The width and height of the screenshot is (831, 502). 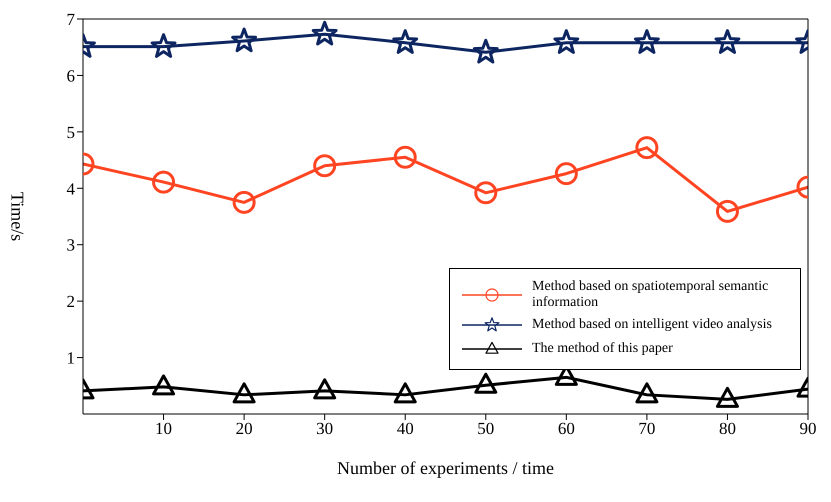 I want to click on y-tick-label: 4, so click(x=71, y=188).